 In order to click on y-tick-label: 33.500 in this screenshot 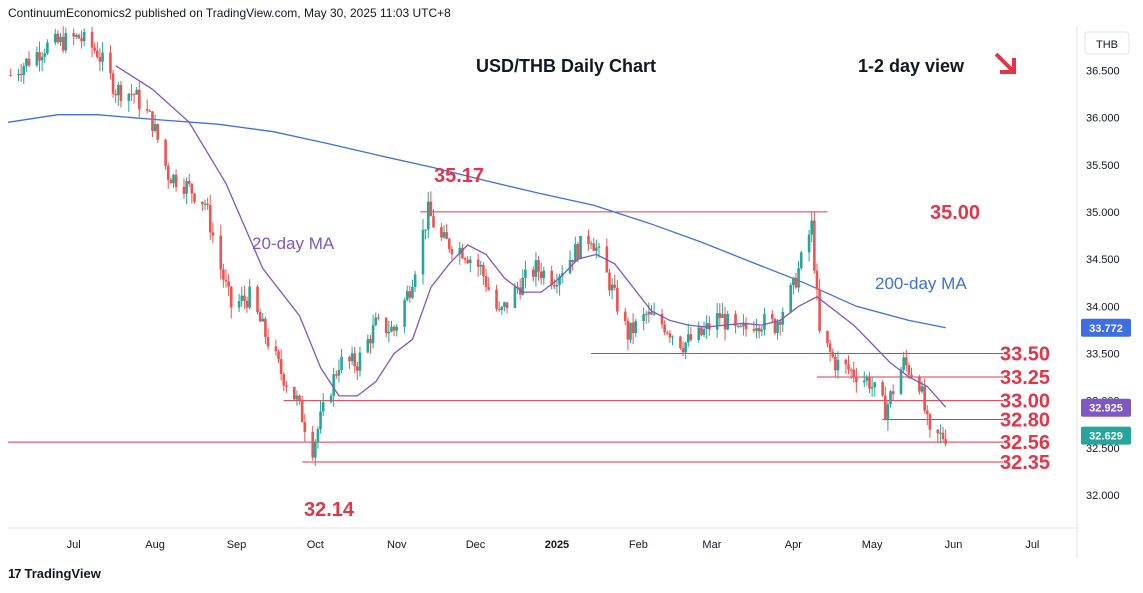, I will do `click(1103, 354)`.